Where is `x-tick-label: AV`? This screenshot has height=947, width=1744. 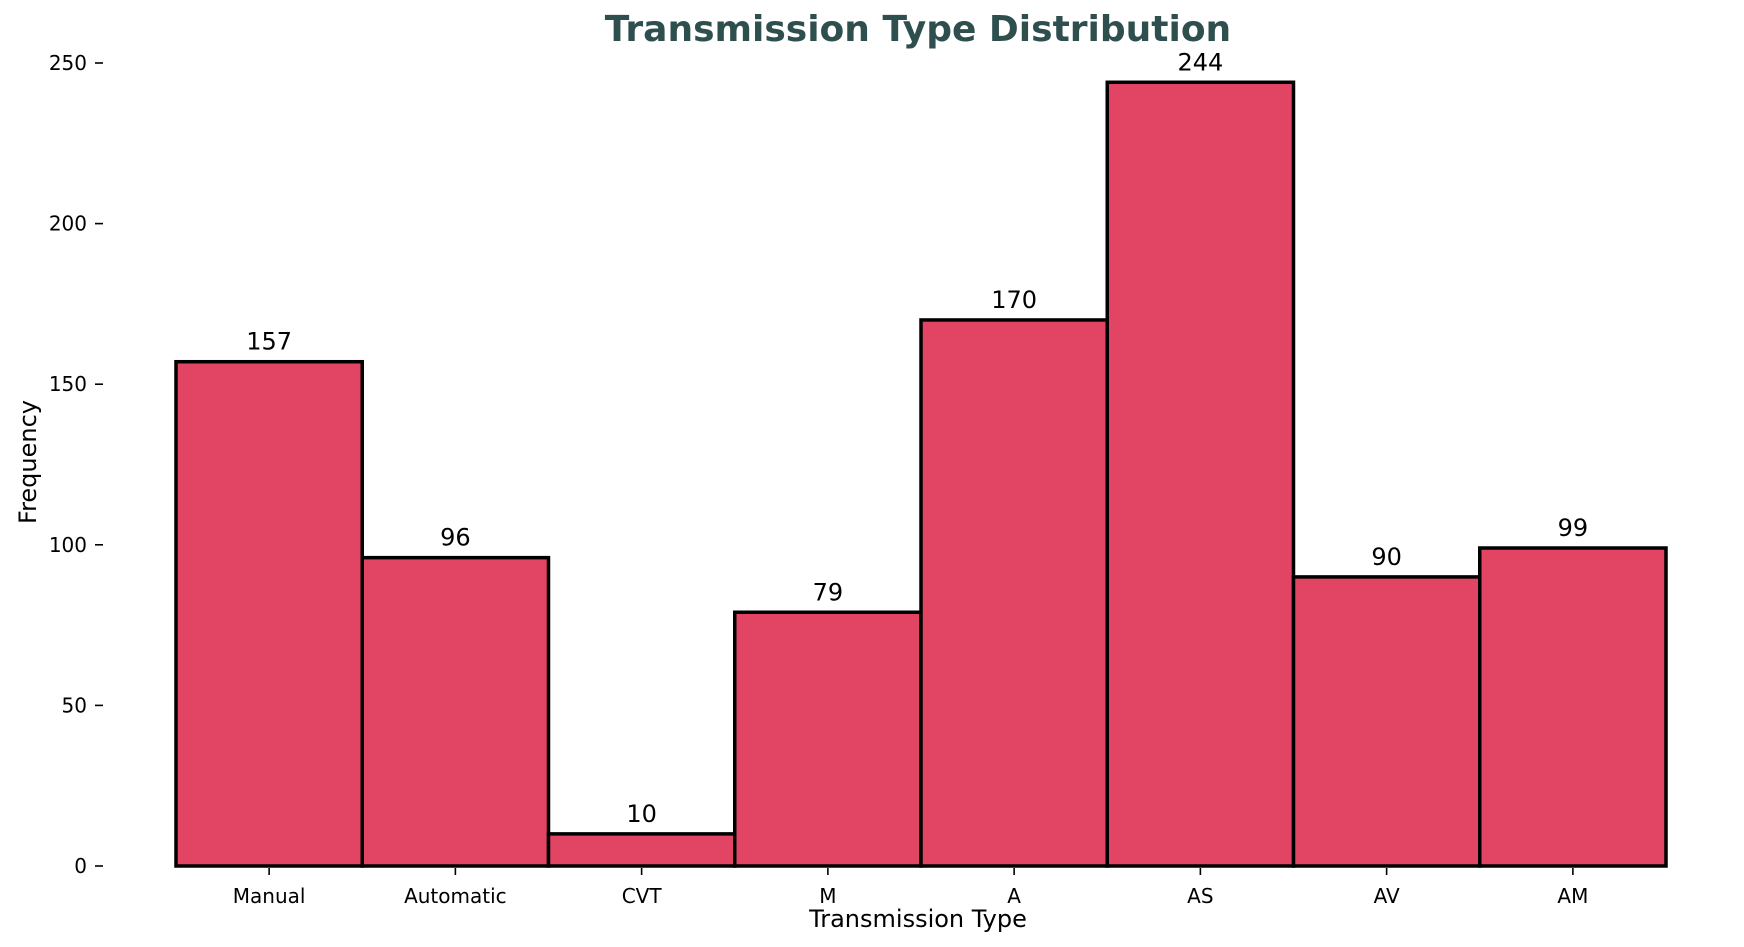 x-tick-label: AV is located at coordinates (1387, 896).